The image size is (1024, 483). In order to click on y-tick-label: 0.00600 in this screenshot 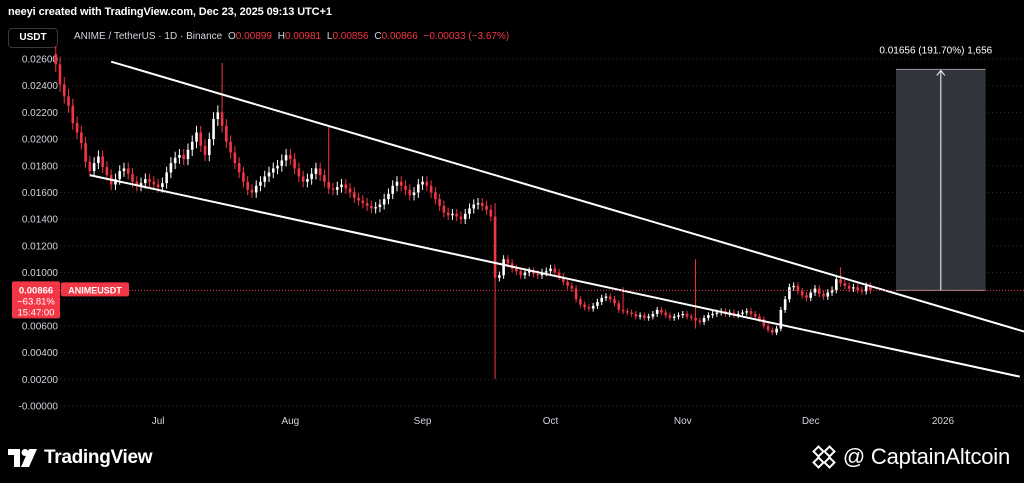, I will do `click(40, 326)`.